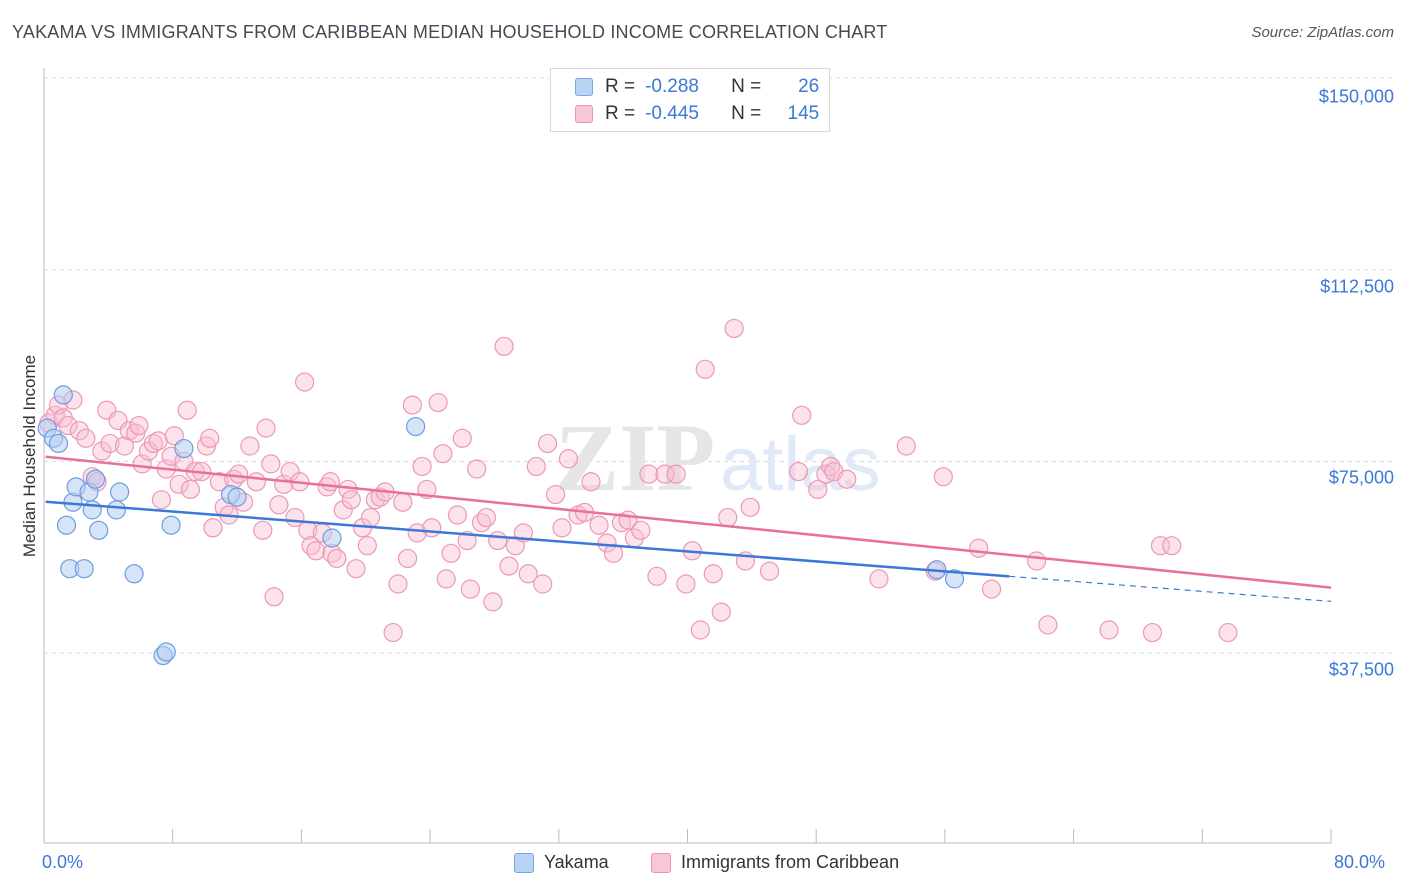  Describe the element at coordinates (746, 86) in the screenshot. I see `n-label: N =` at that location.